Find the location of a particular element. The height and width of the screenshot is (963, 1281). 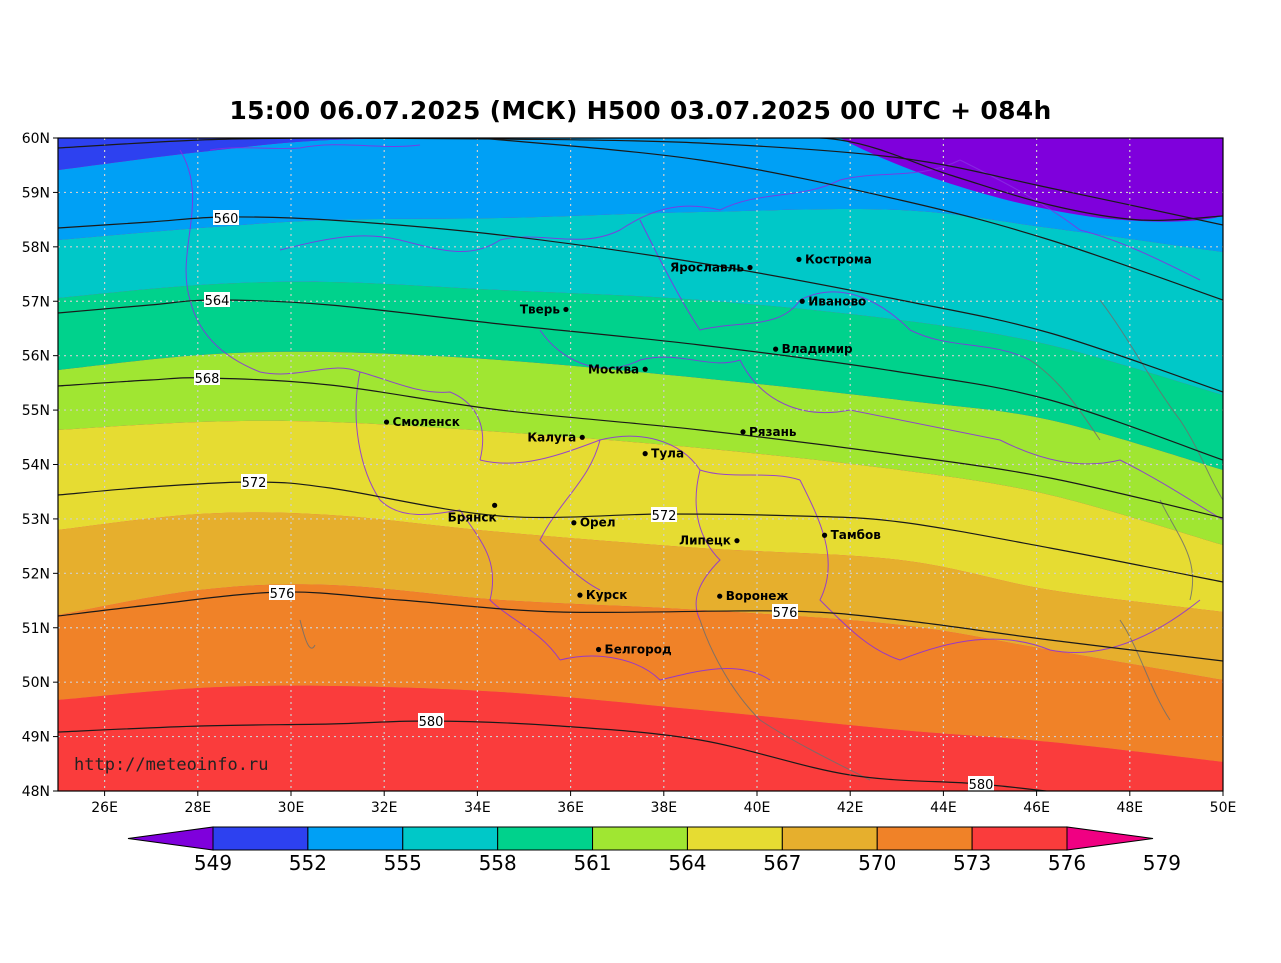

colorbar-tick-label: 561 is located at coordinates (592, 863).